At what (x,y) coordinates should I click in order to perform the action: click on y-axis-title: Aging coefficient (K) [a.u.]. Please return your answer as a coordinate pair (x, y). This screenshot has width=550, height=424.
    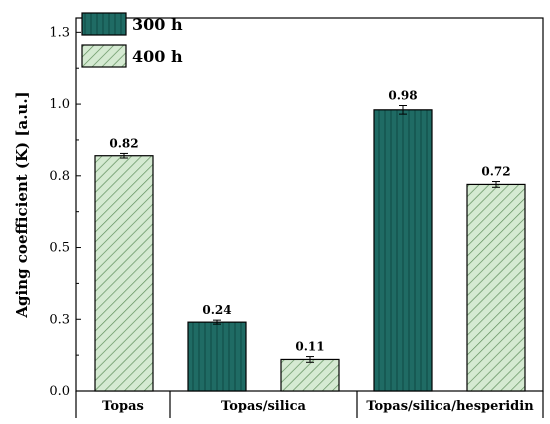
    Looking at the image, I should click on (22, 204).